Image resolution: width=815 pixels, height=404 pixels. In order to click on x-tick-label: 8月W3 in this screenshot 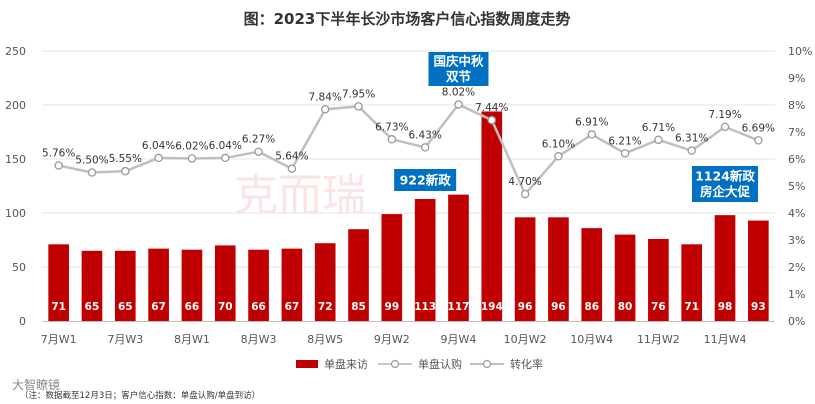, I will do `click(259, 339)`.